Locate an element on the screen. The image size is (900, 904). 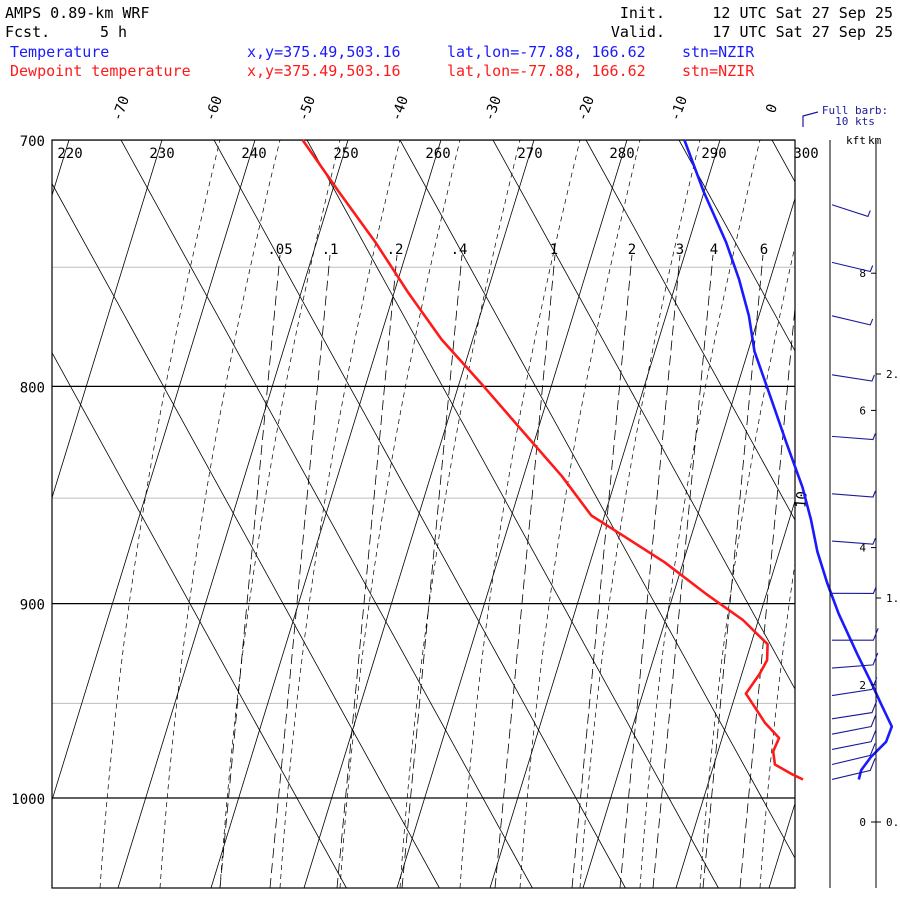
temperature-tick-label: 0 is located at coordinates (772, 108).